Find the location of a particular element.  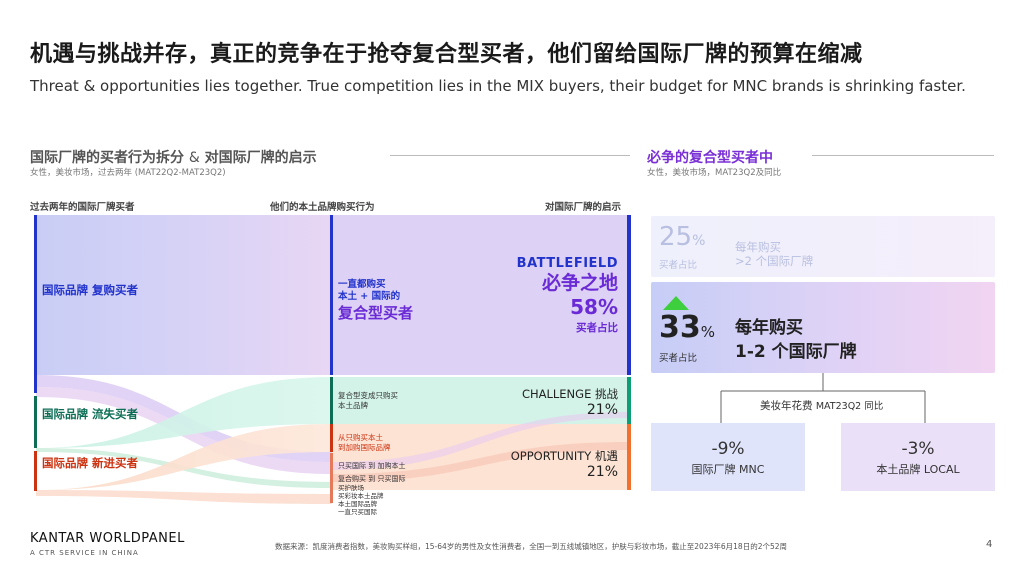

band-repeat-to-mix is located at coordinates (184, 295).